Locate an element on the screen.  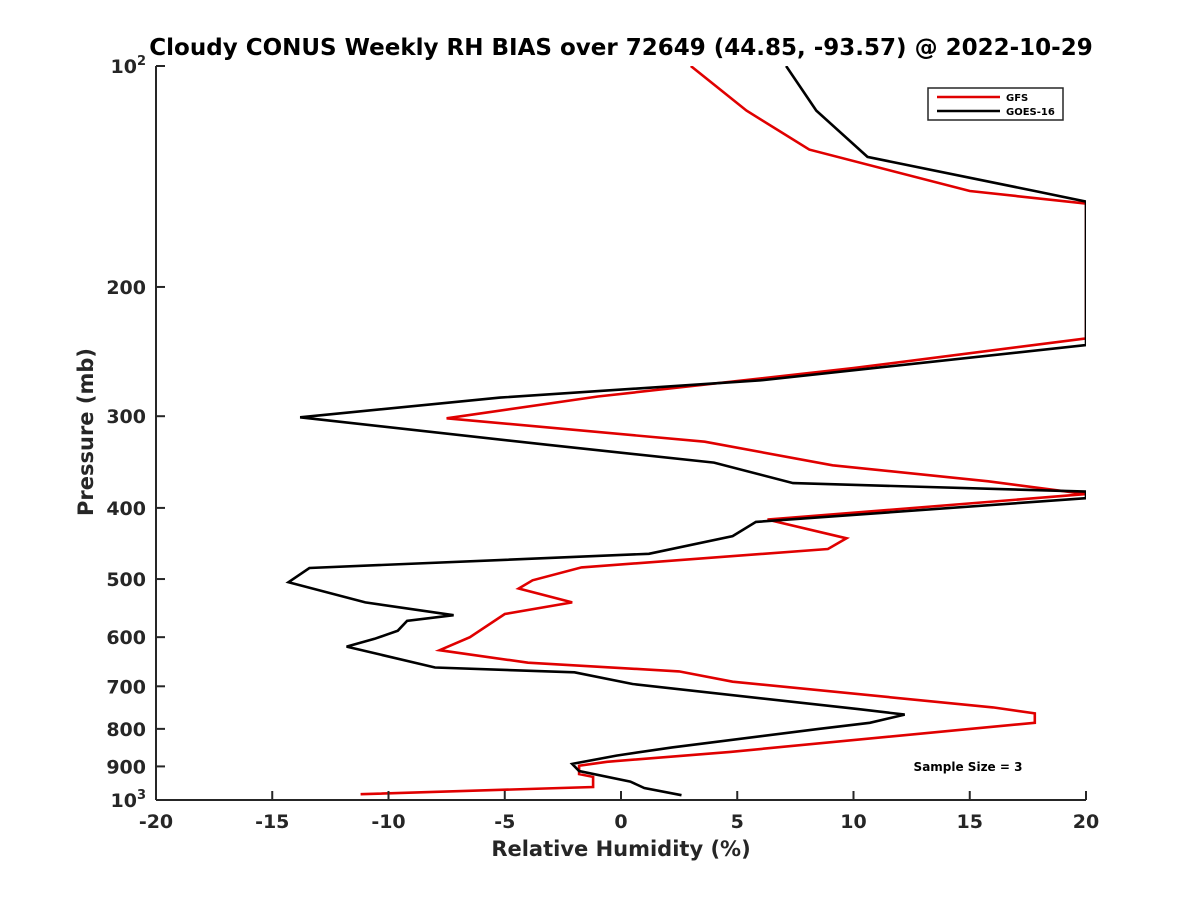
y-tick-label: 500 is located at coordinates (126, 580).